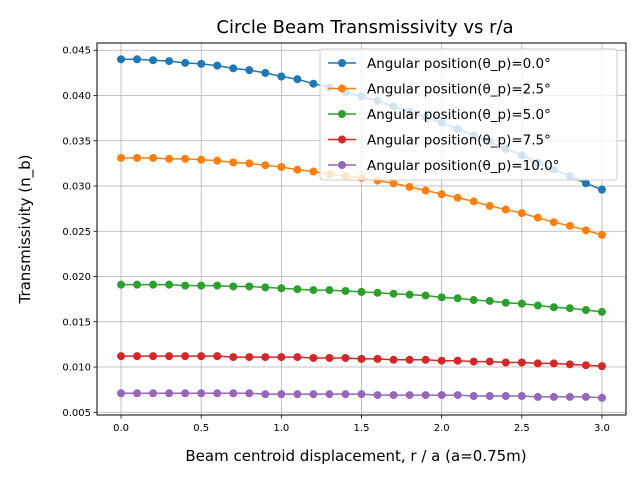 This screenshot has width=640, height=480. I want to click on y-tick-label: 0.015, so click(76, 322).